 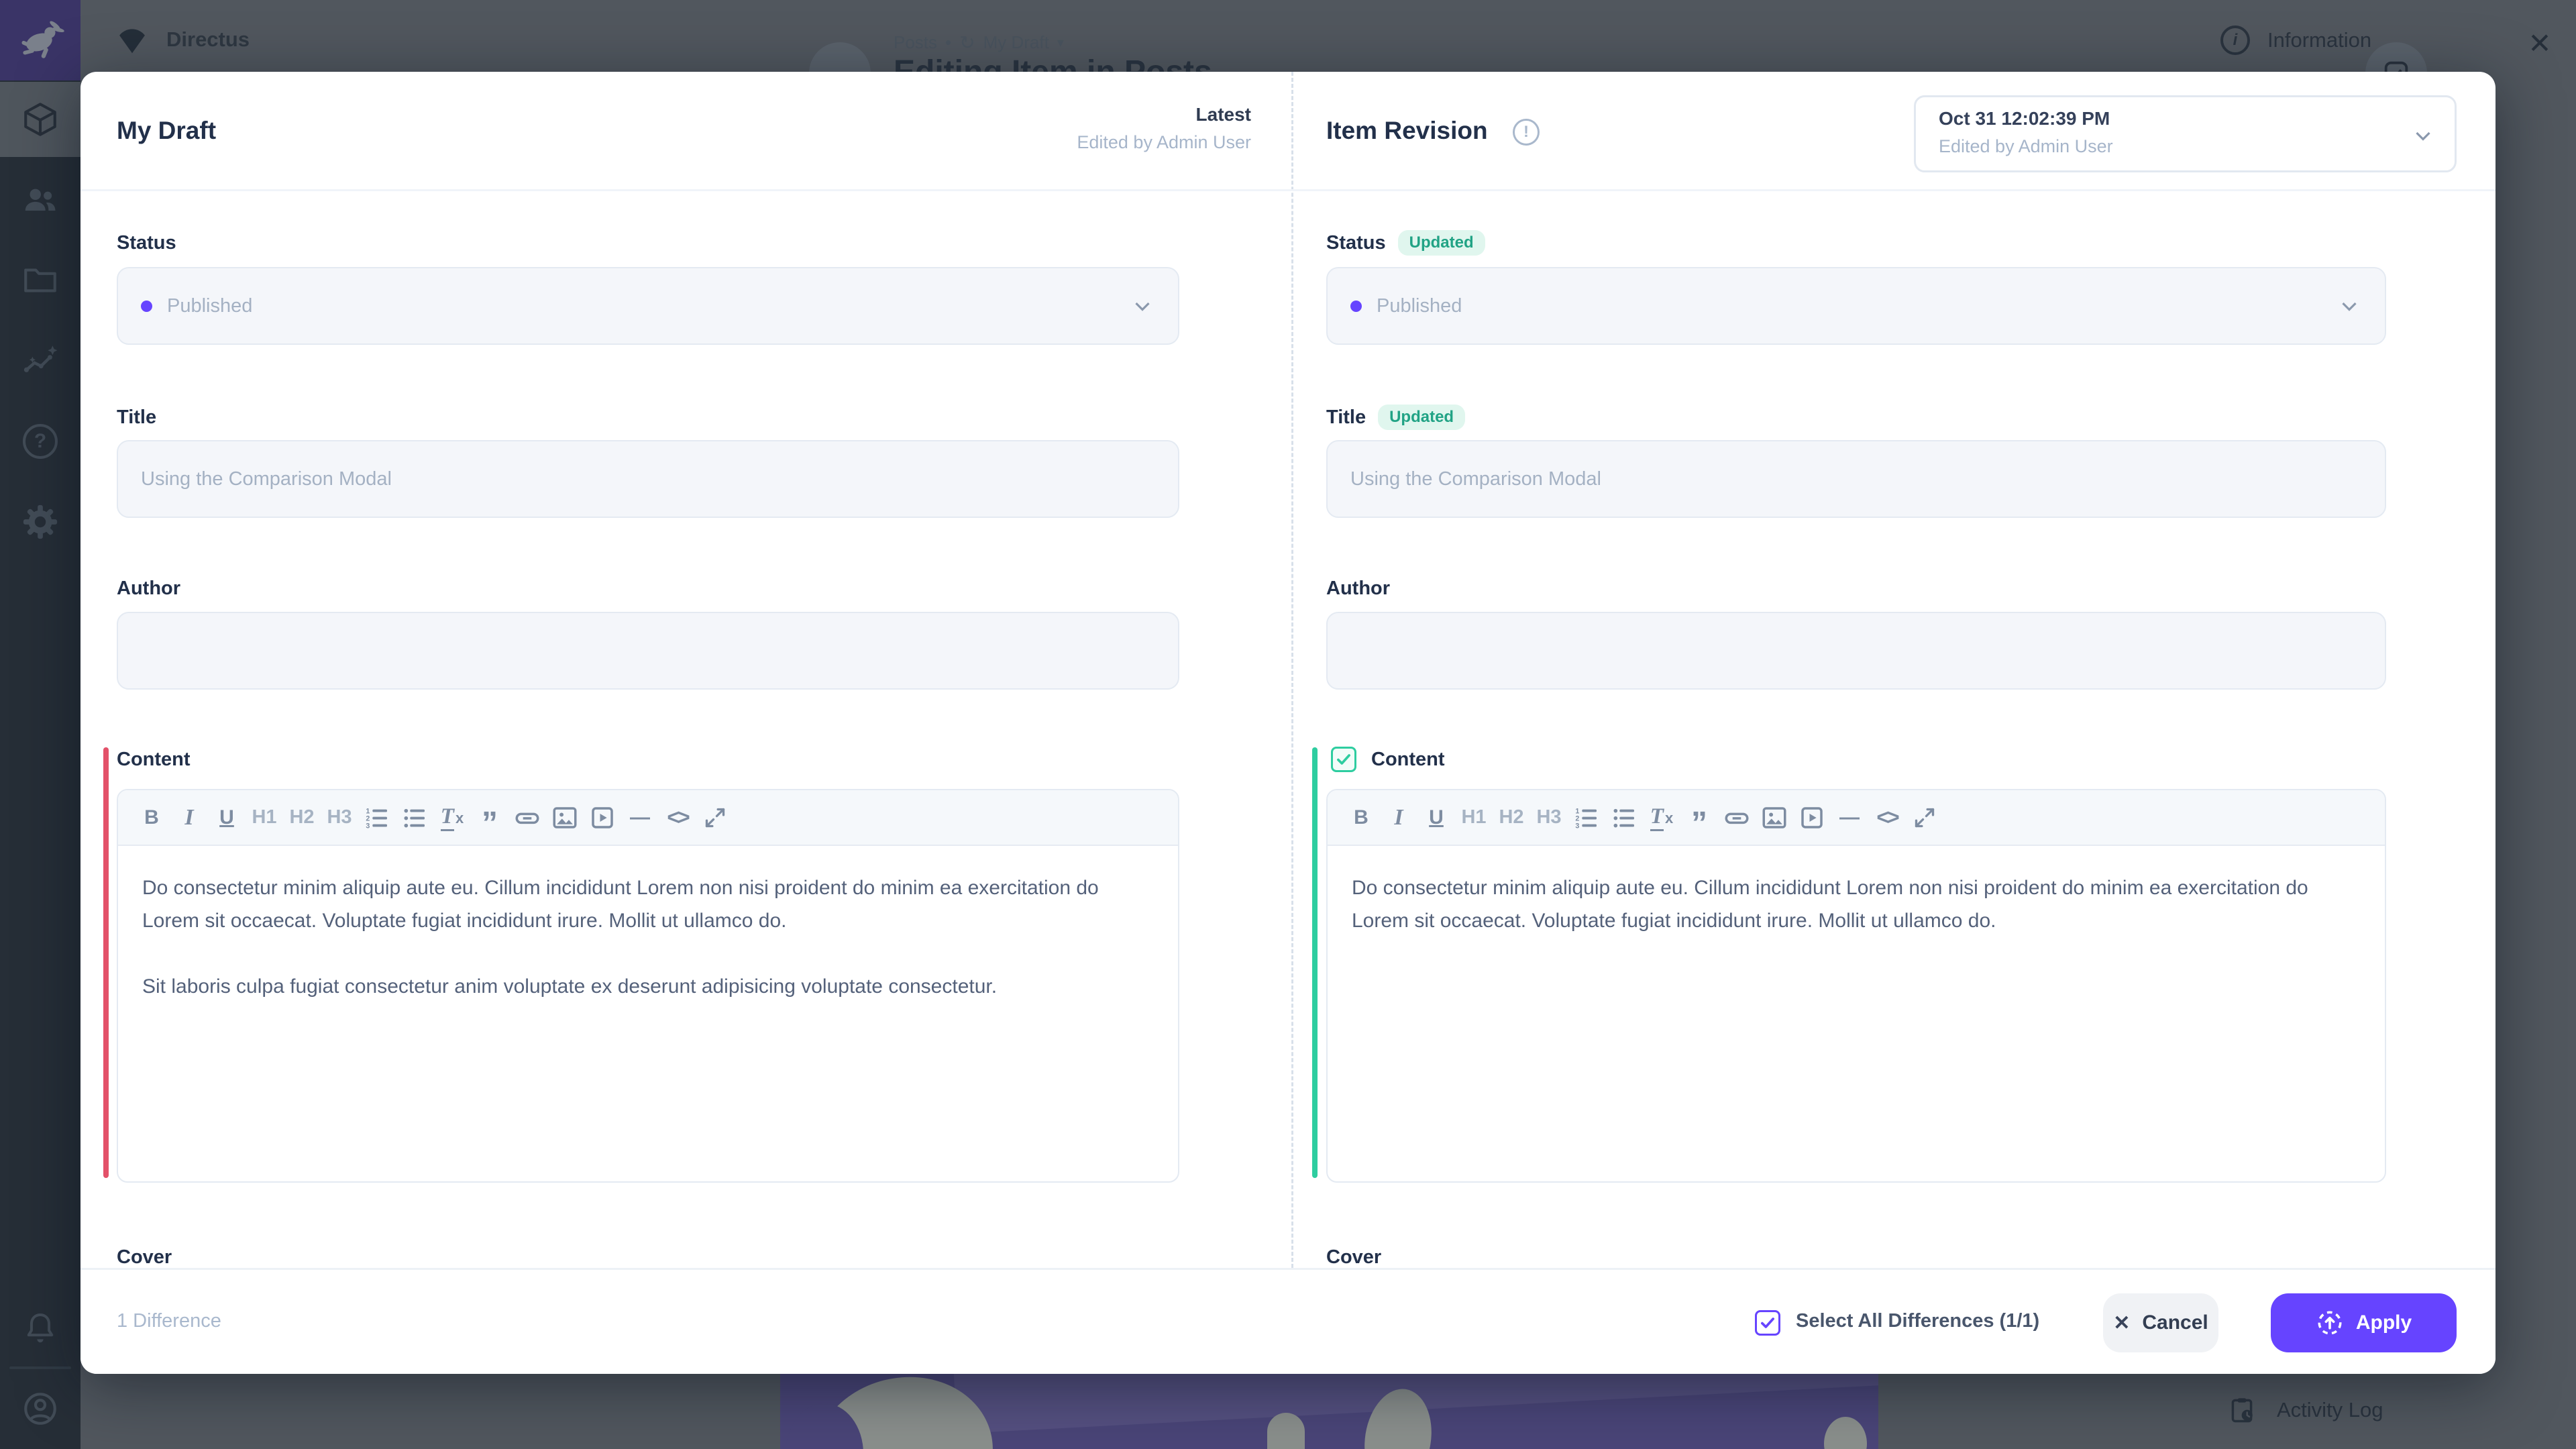 I want to click on avatar-icon, so click(x=40, y=1409).